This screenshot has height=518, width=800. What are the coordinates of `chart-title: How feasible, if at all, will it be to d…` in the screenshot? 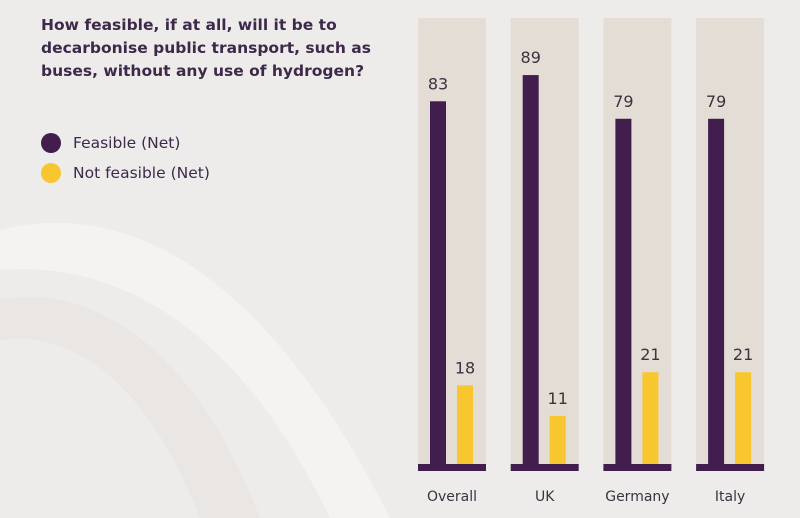 It's located at (206, 48).